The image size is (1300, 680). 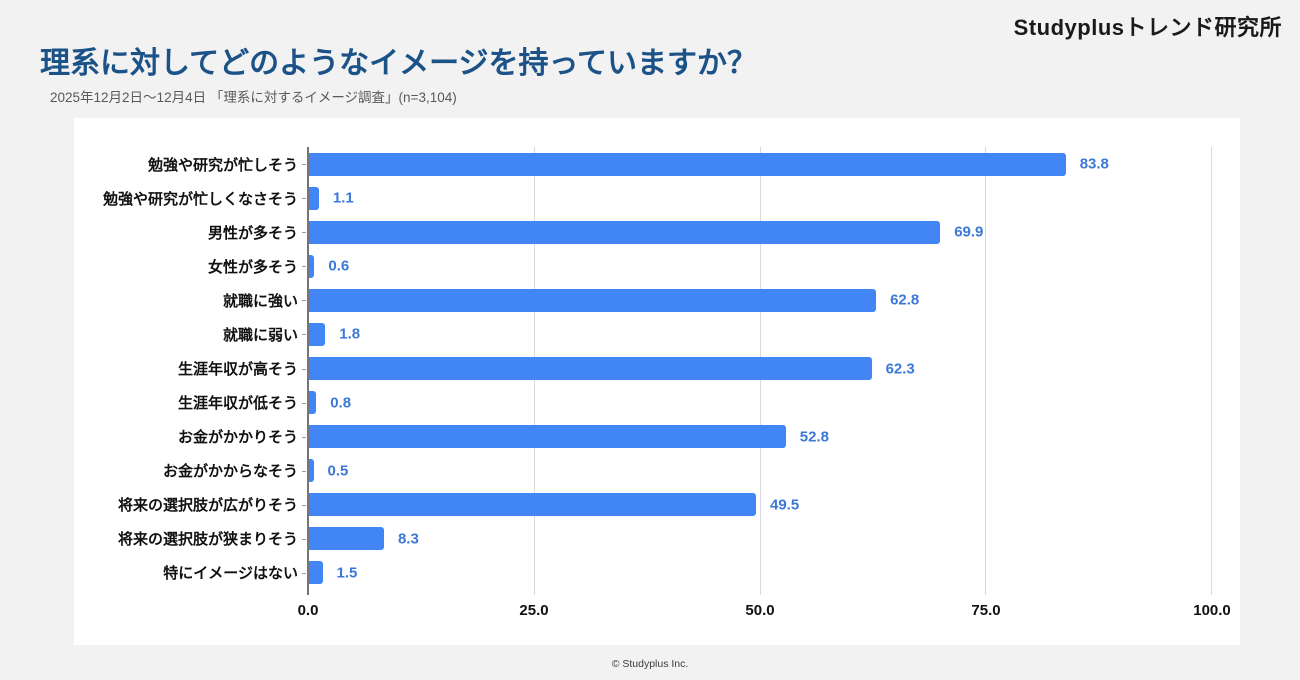 What do you see at coordinates (986, 610) in the screenshot?
I see `x-axis-label: 75.0` at bounding box center [986, 610].